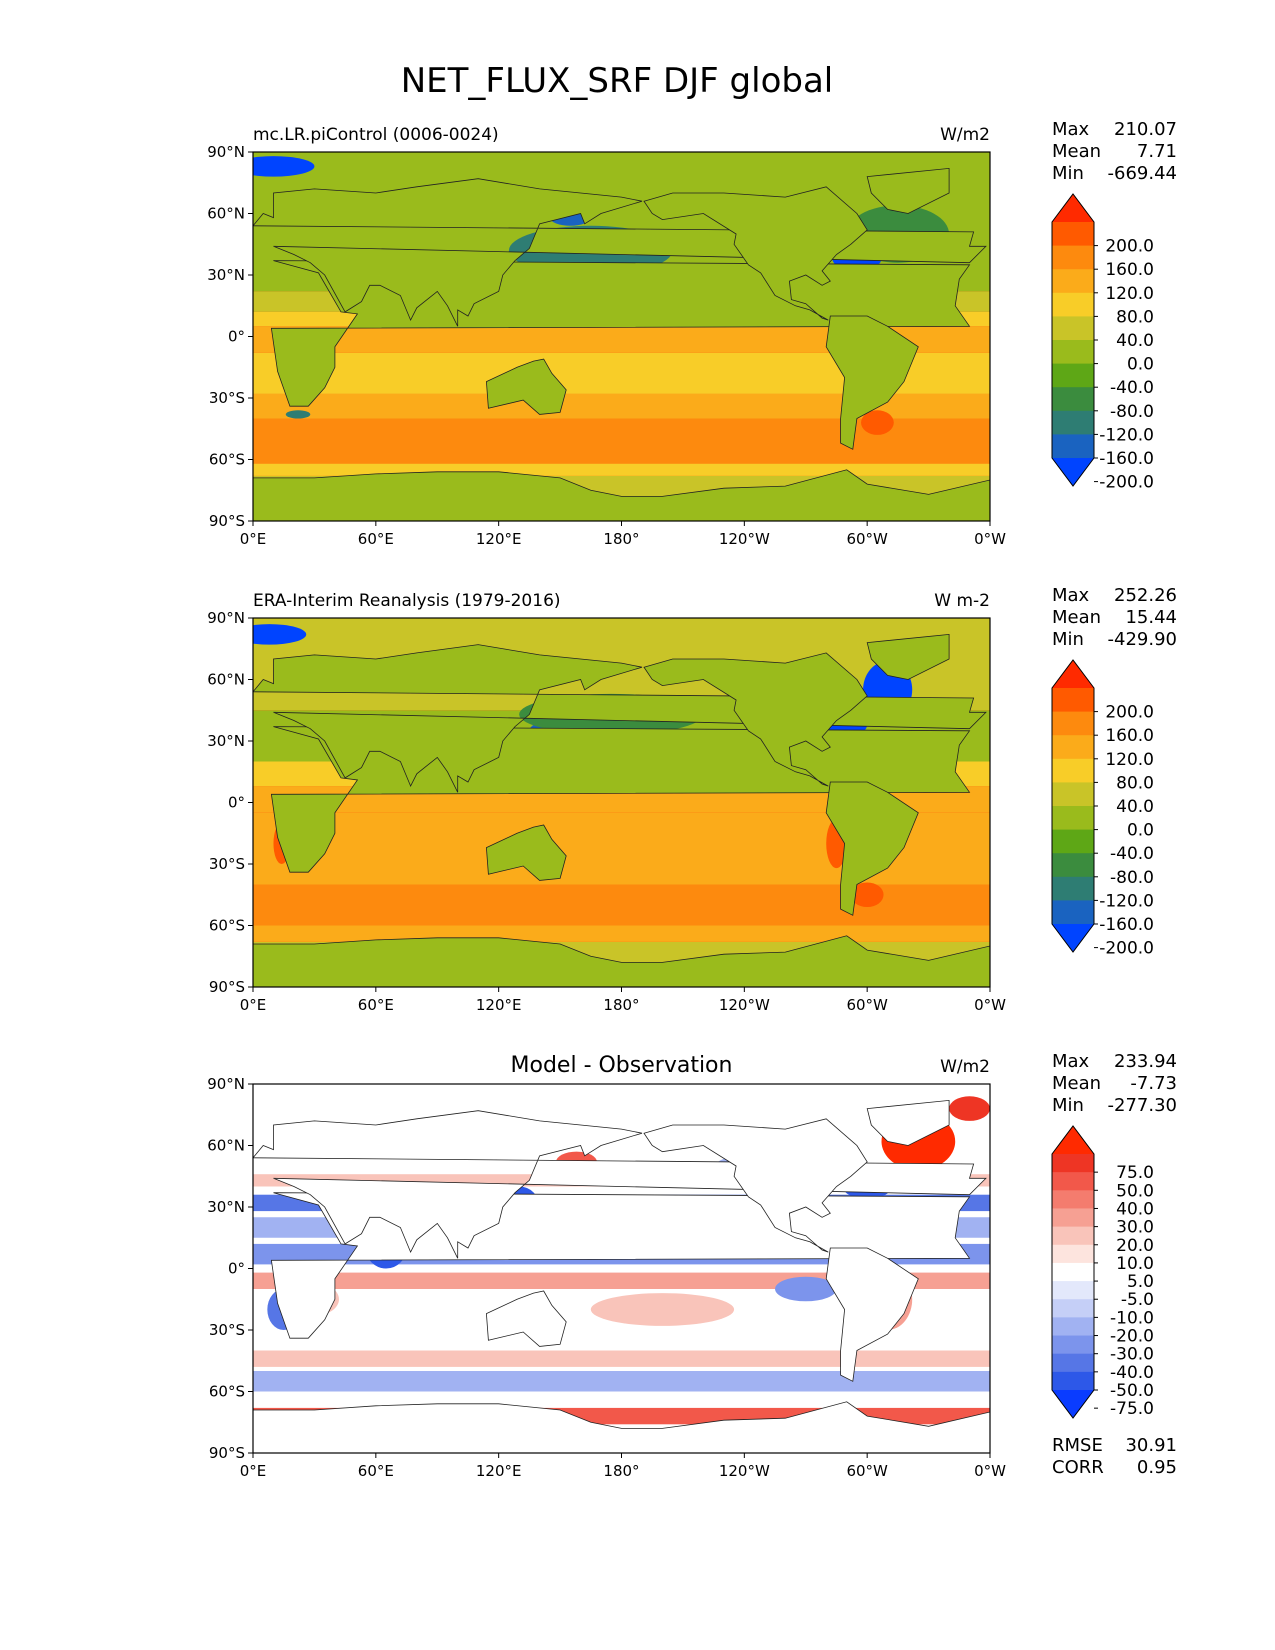  What do you see at coordinates (1151, 617) in the screenshot?
I see `stat-value: 15.44` at bounding box center [1151, 617].